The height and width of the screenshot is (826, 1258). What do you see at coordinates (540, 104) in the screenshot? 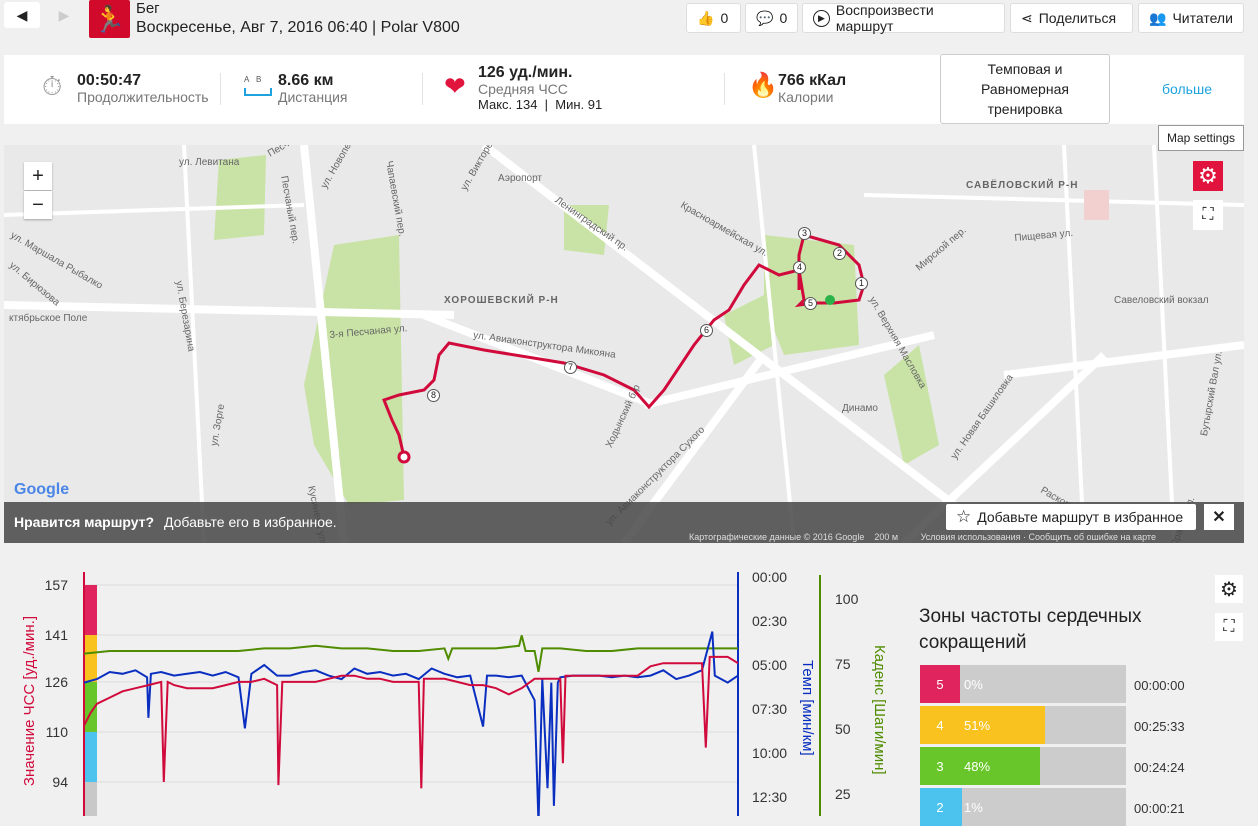
I see `hr-min-max: Макс. 134 | Мин. 91` at bounding box center [540, 104].